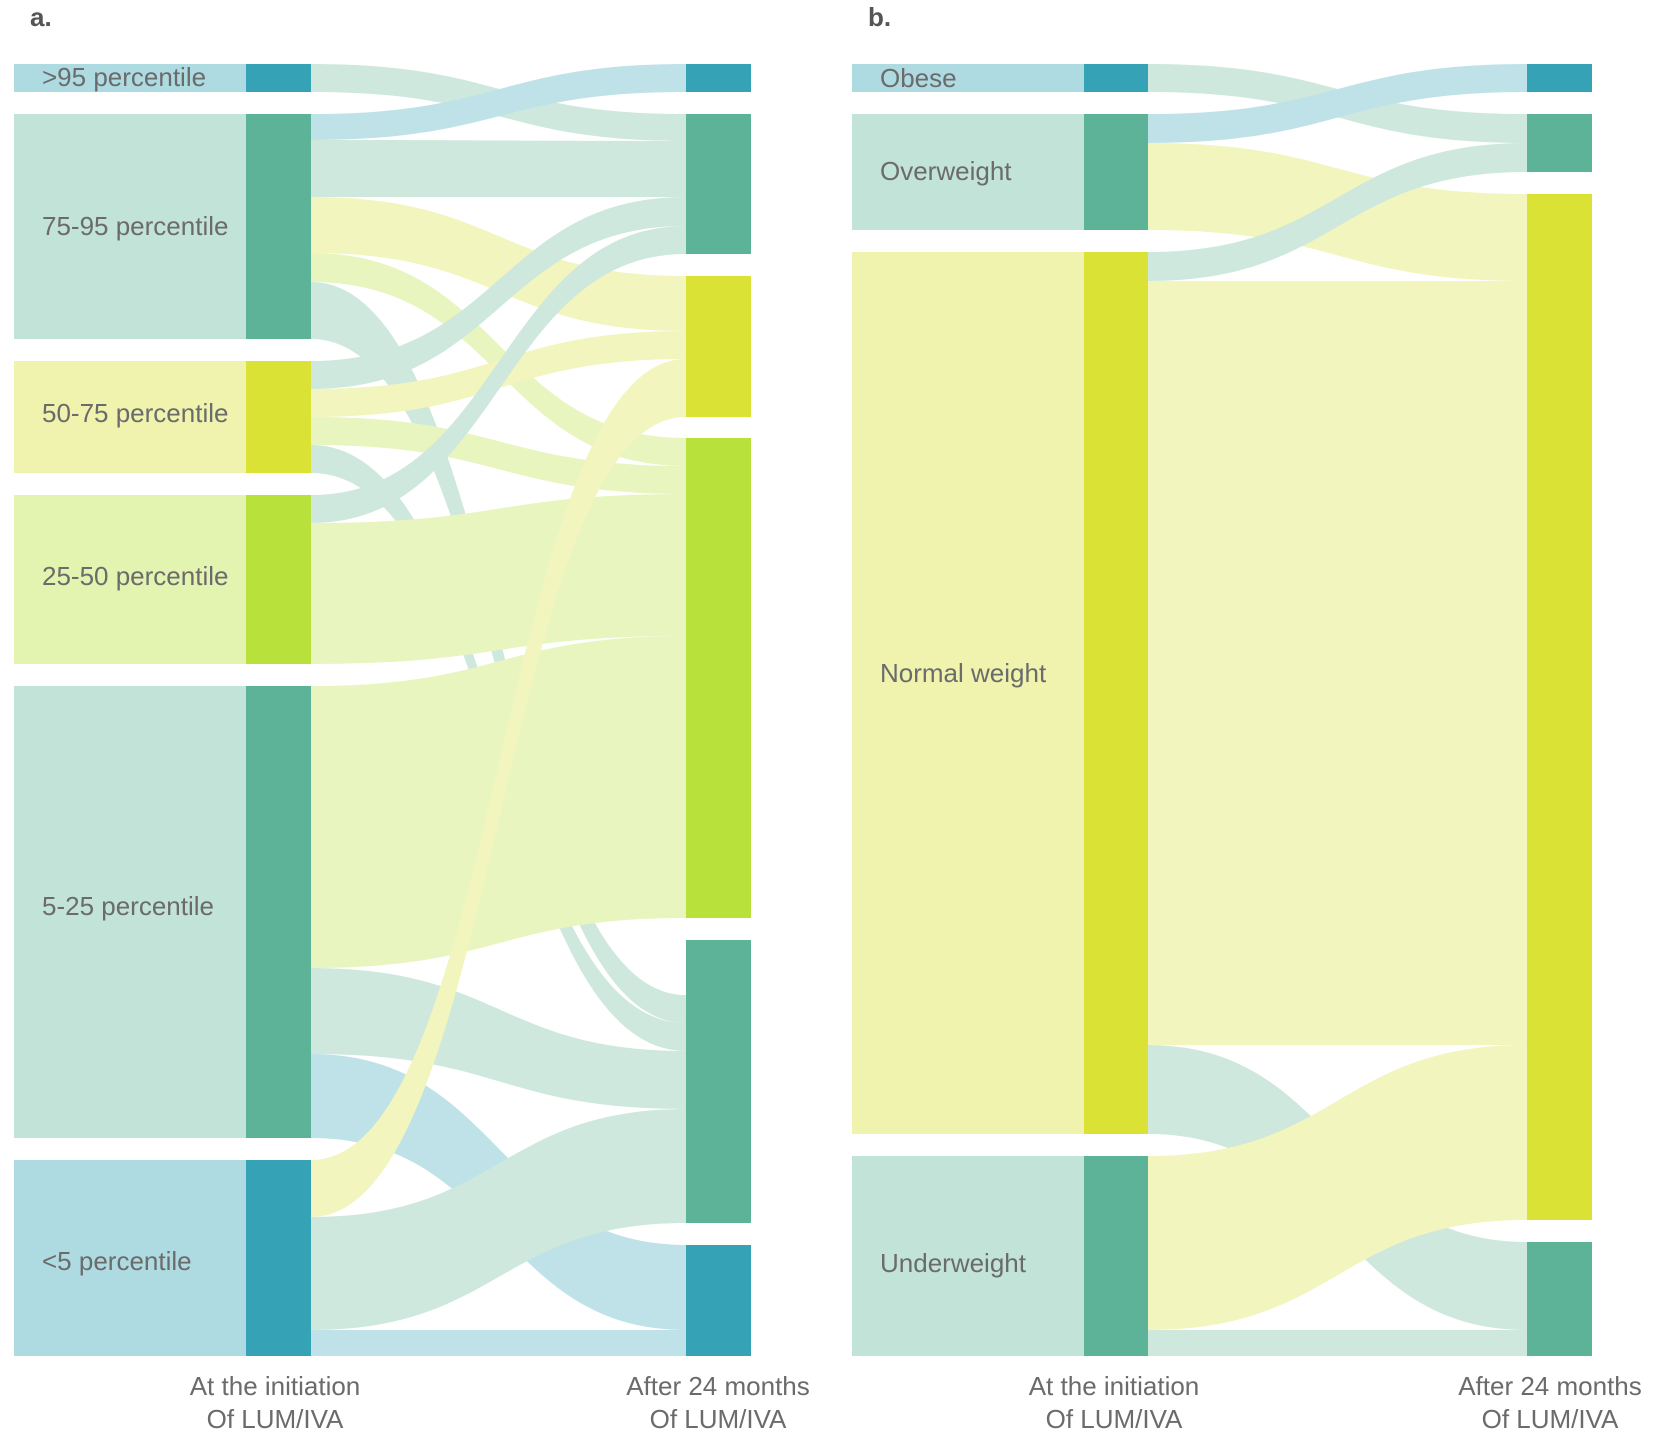 Image resolution: width=1654 pixels, height=1438 pixels. Describe the element at coordinates (718, 78) in the screenshot. I see `node-a-right-gt95` at that location.